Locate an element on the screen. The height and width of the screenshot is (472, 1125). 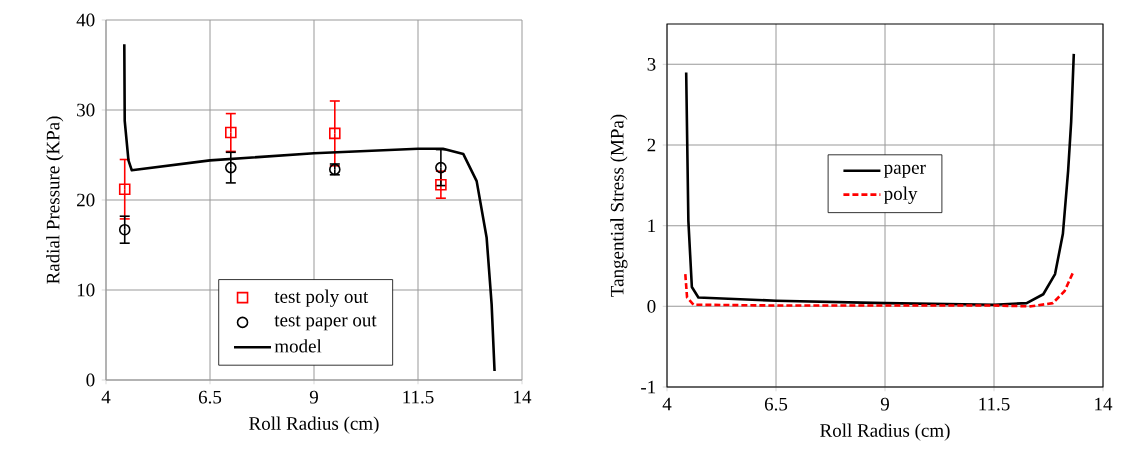
y-axis-title: Radial Pressure (KPa) is located at coordinates (55, 200).